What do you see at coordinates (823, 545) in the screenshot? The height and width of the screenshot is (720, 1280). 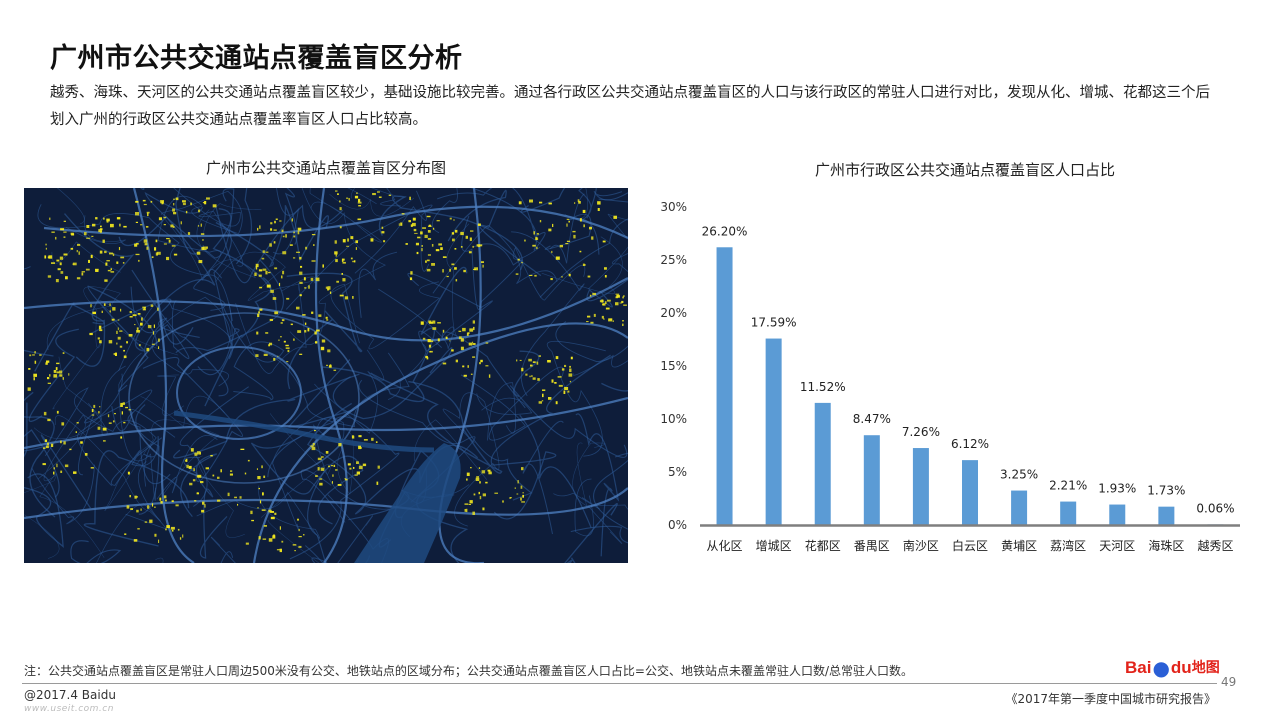 I see `x-tick-label: 花都区` at bounding box center [823, 545].